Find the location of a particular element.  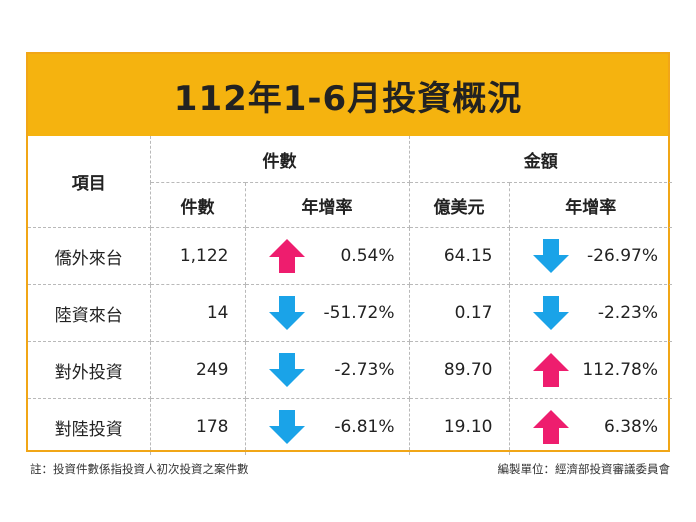

count-value: 14 is located at coordinates (198, 313).